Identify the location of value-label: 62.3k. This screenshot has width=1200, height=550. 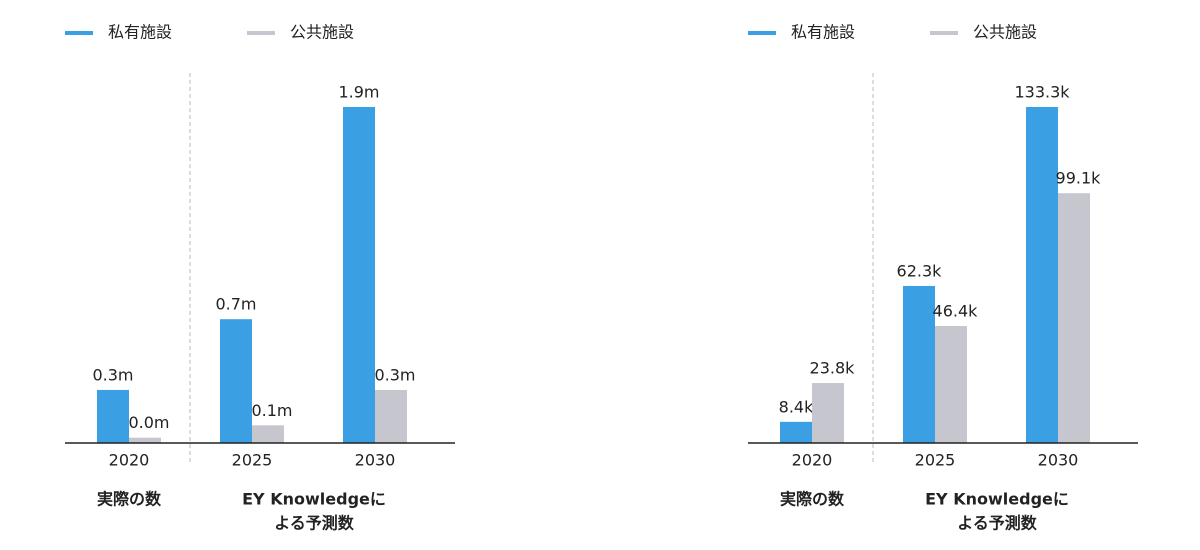
(920, 270).